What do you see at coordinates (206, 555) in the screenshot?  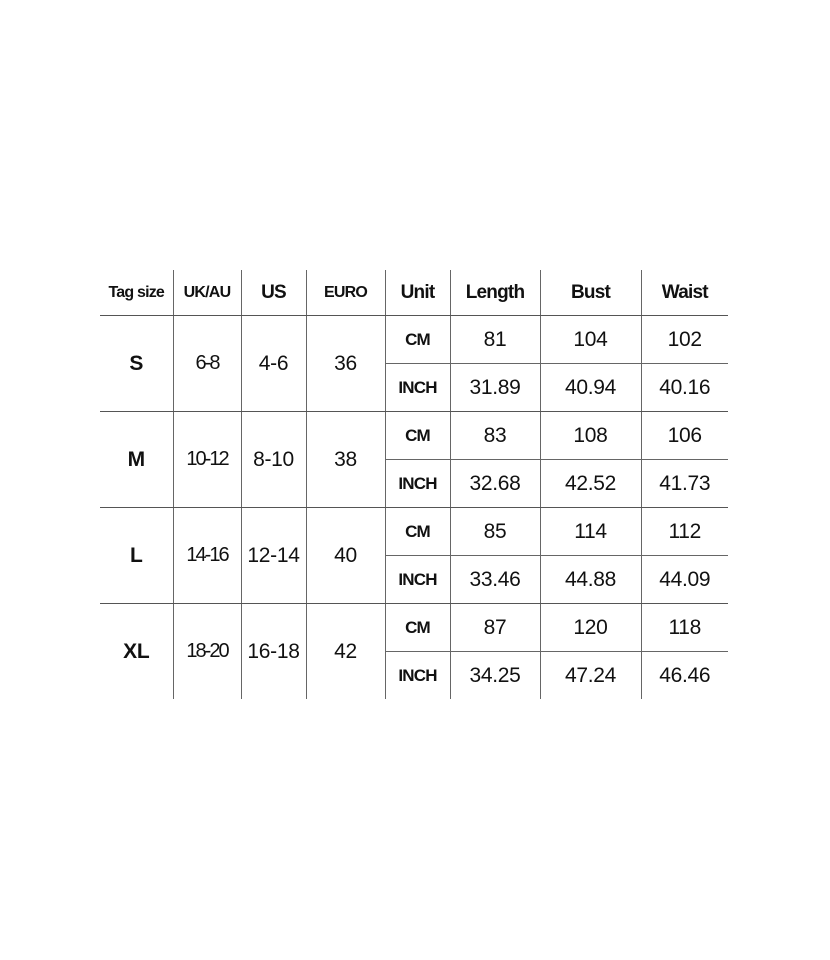 I see `uk-au-cell: 14-16` at bounding box center [206, 555].